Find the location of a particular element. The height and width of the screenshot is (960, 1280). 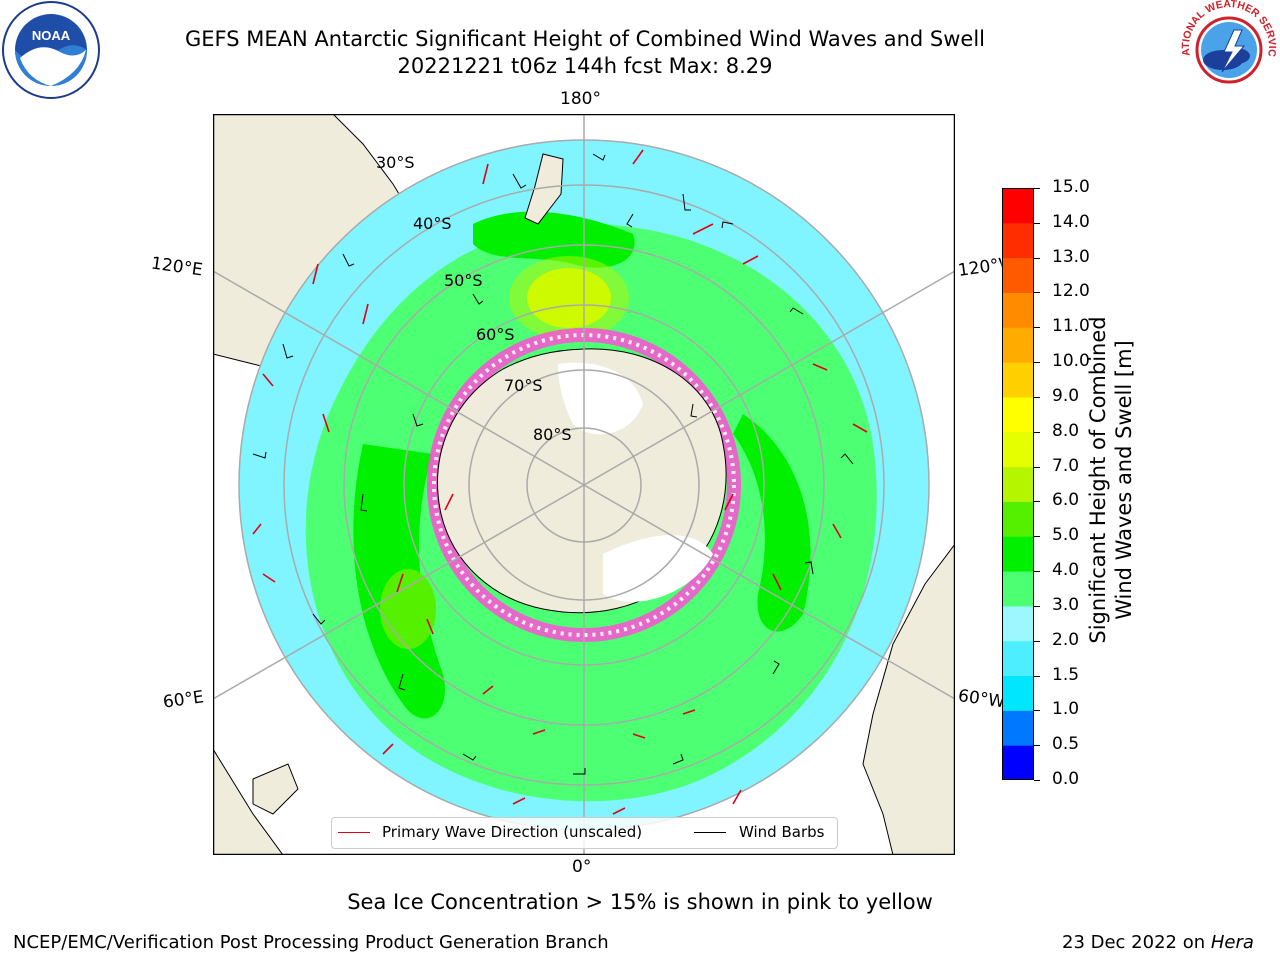

colorbar is located at coordinates (1018, 484).